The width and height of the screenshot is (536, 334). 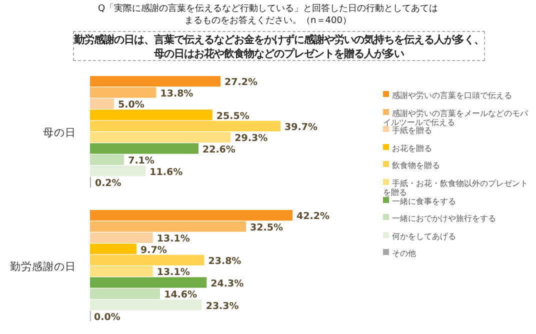 What do you see at coordinates (233, 116) in the screenshot?
I see `data-label: 25.5%` at bounding box center [233, 116].